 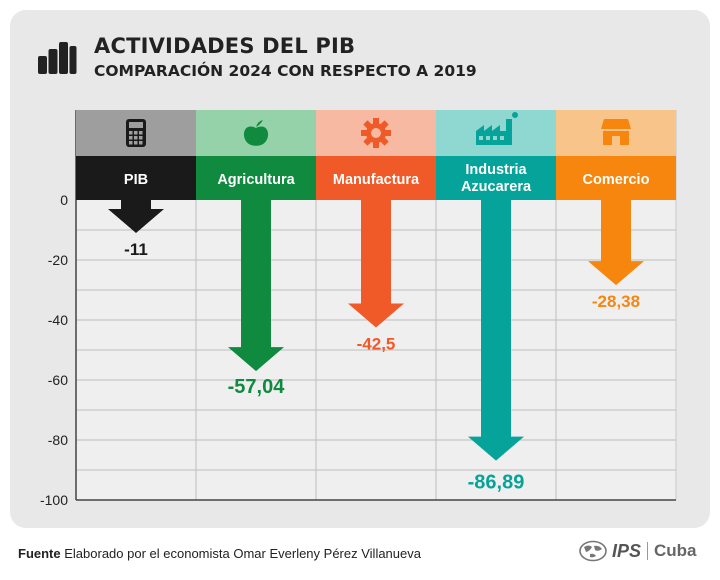 What do you see at coordinates (376, 133) in the screenshot?
I see `gear-icon` at bounding box center [376, 133].